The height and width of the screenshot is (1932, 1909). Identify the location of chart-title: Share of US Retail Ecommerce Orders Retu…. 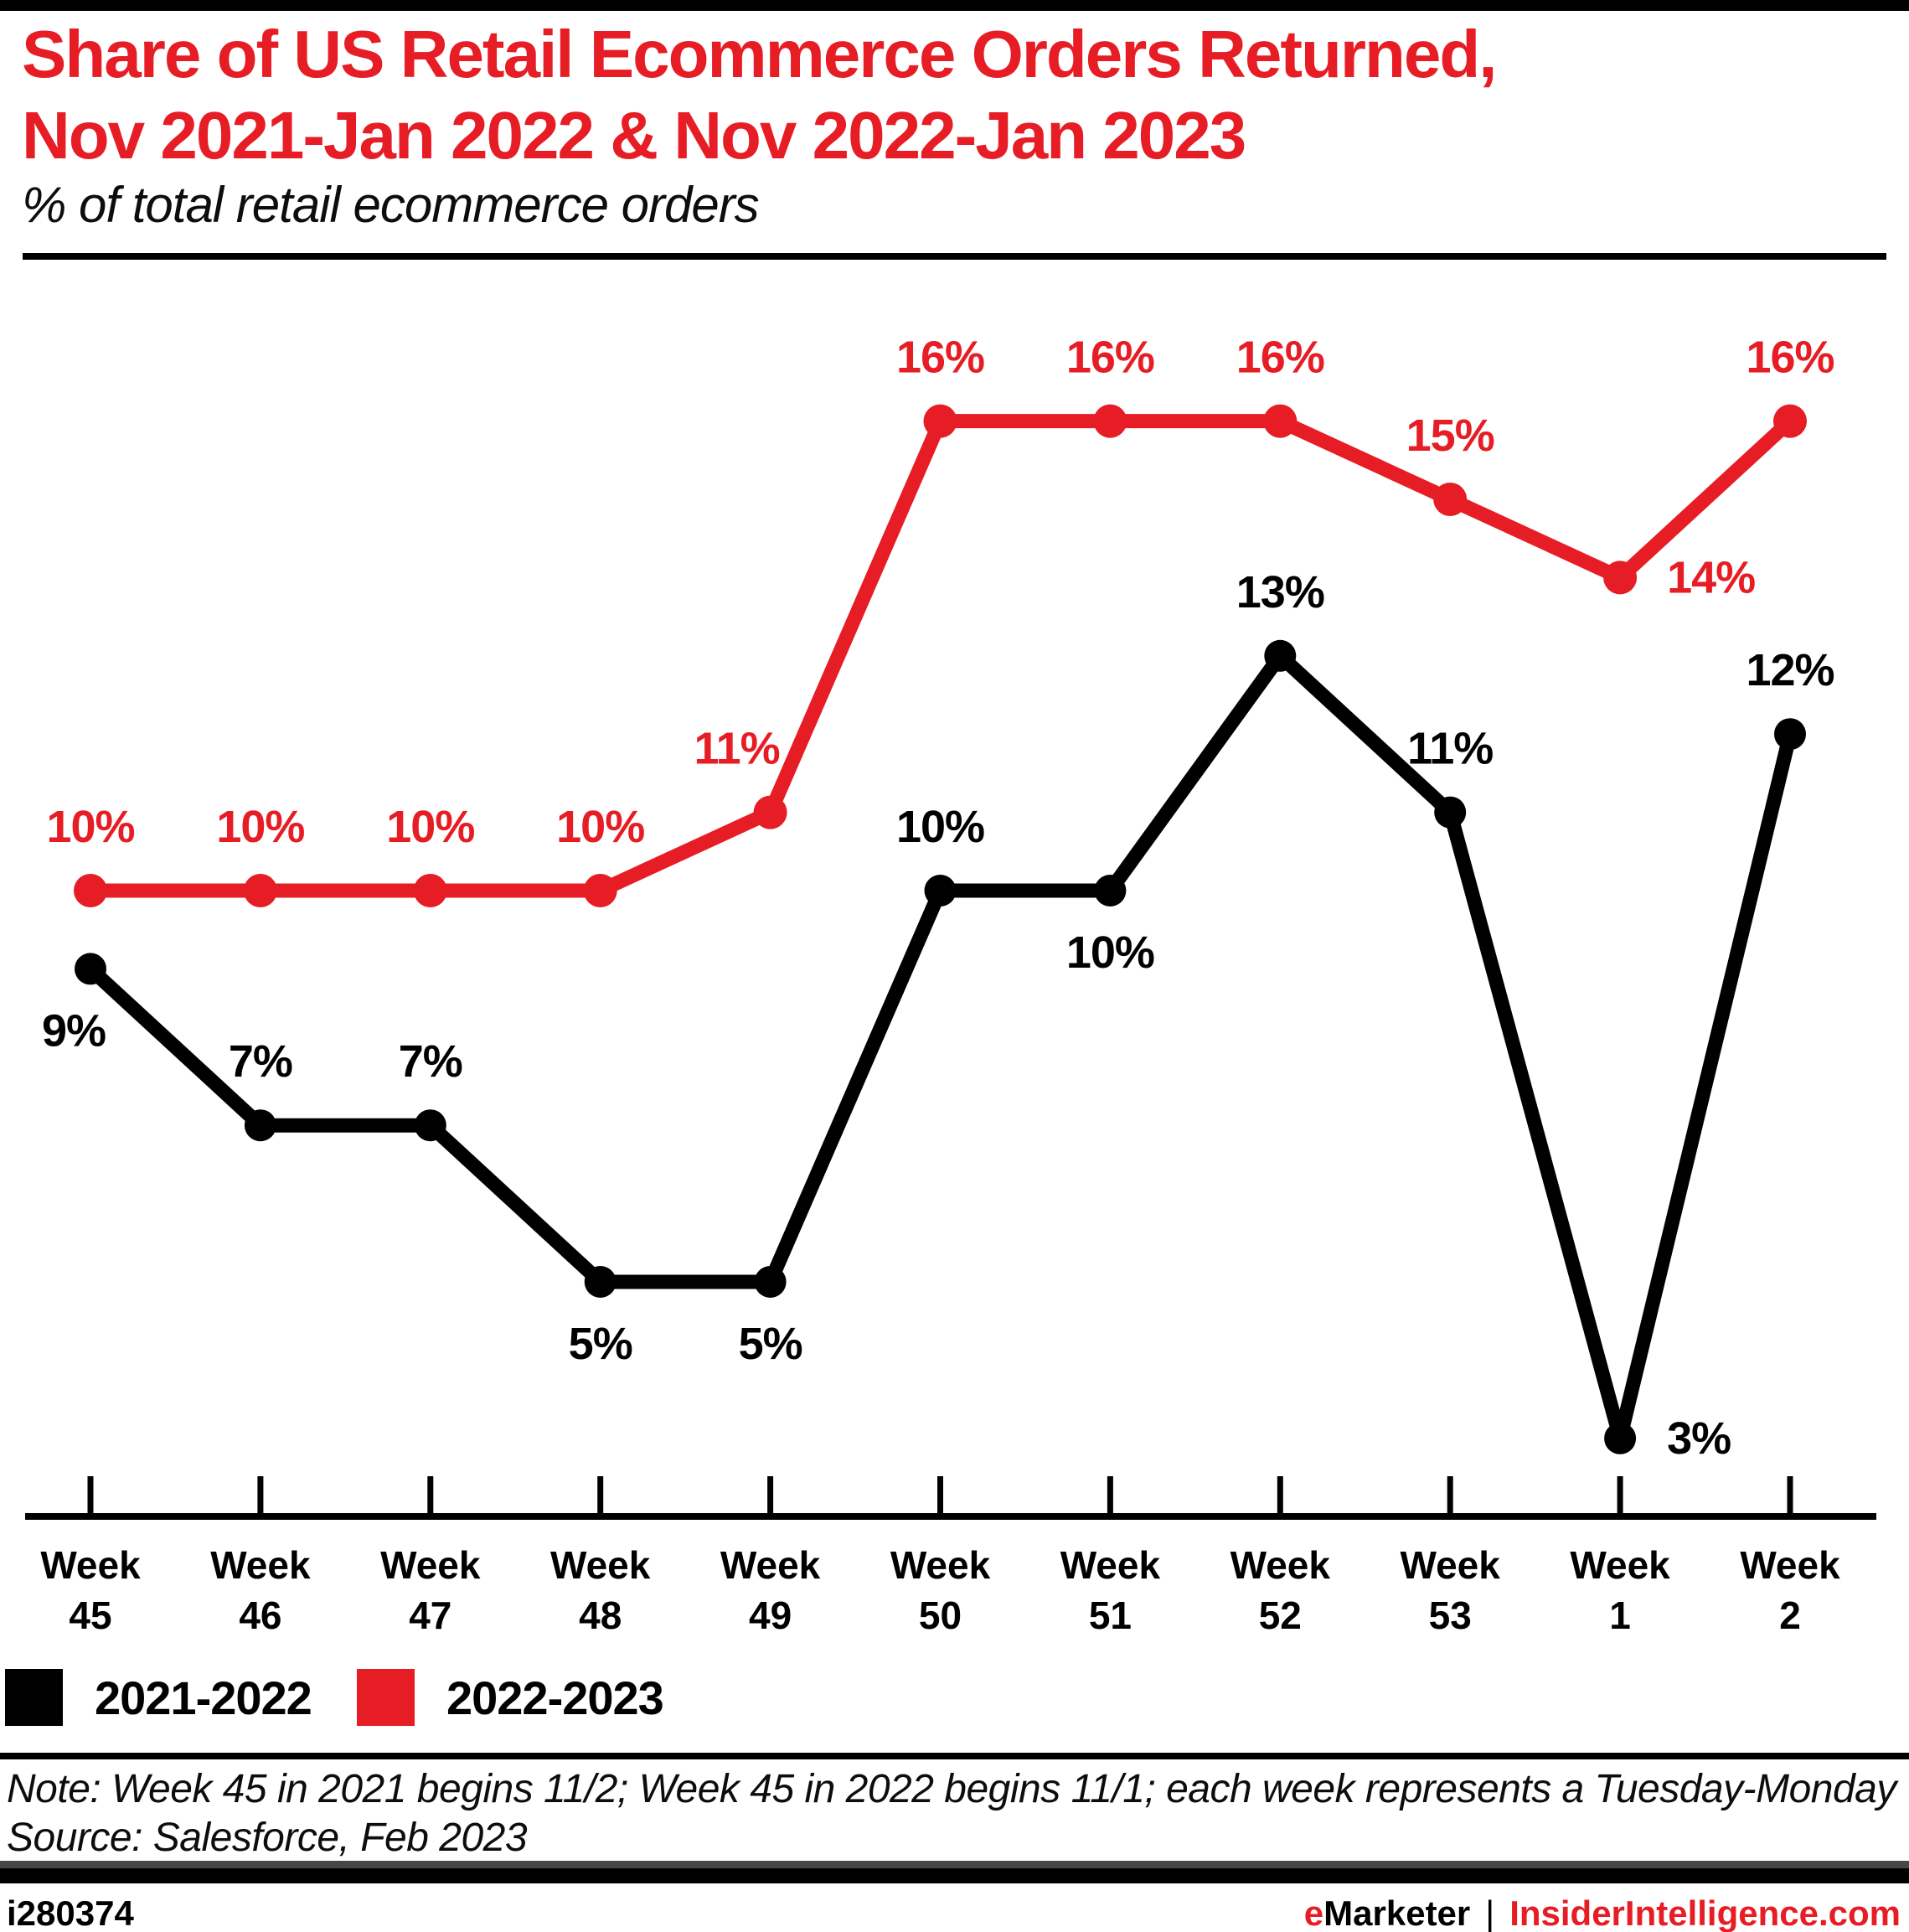
(759, 94).